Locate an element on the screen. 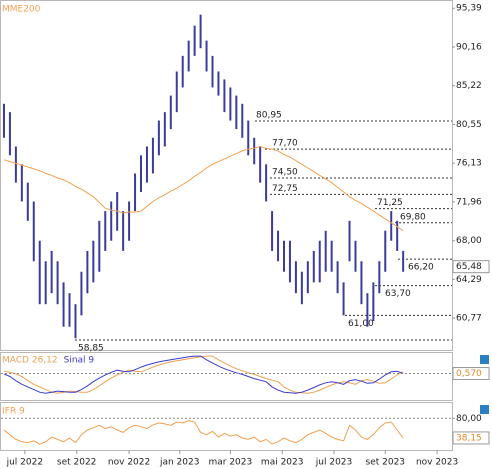 Image resolution: width=492 pixels, height=469 pixels. y-tick-label: 80,55 is located at coordinates (469, 125).